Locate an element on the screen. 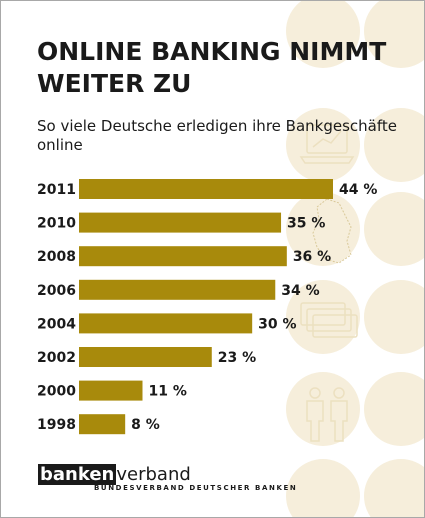 This screenshot has width=425, height=518. year-label: 2011 is located at coordinates (56, 190).